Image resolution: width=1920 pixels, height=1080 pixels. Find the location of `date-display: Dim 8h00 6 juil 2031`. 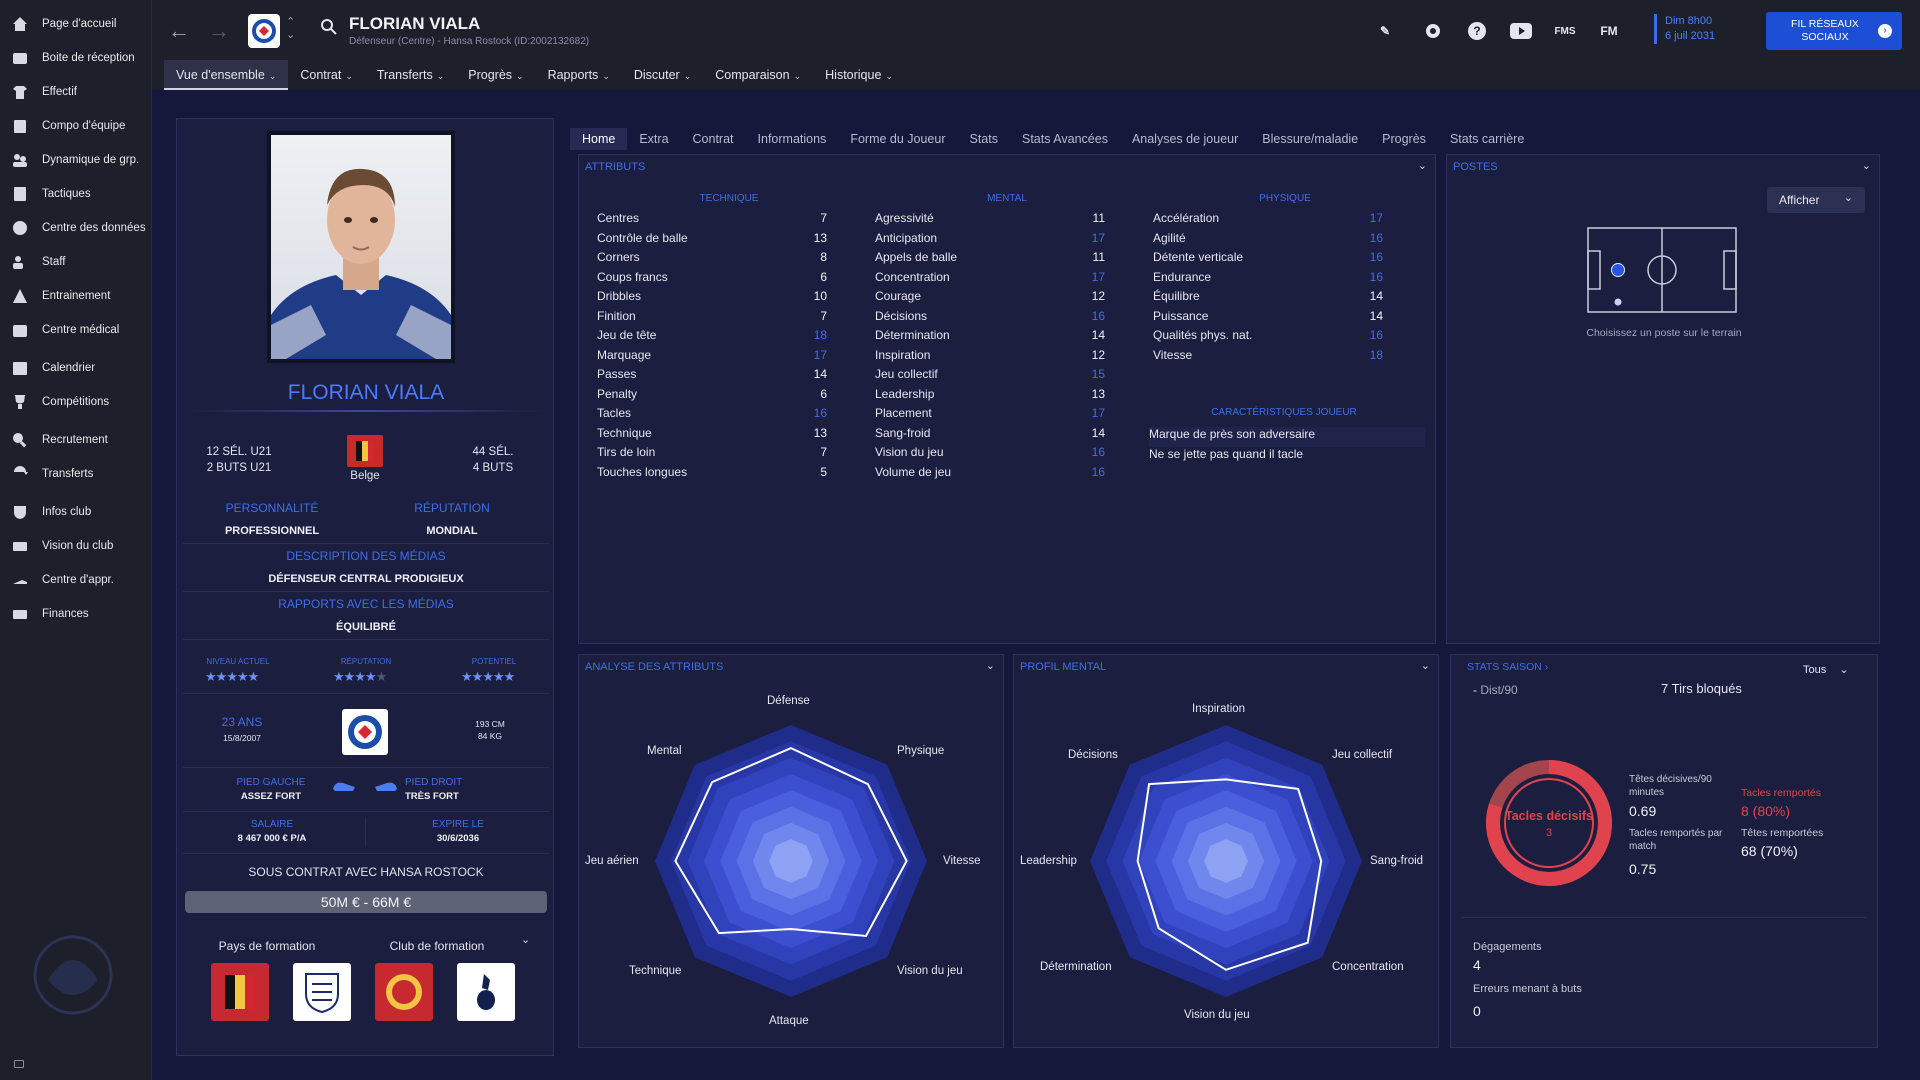

date-display: Dim 8h00 6 juil 2031 is located at coordinates (1684, 29).